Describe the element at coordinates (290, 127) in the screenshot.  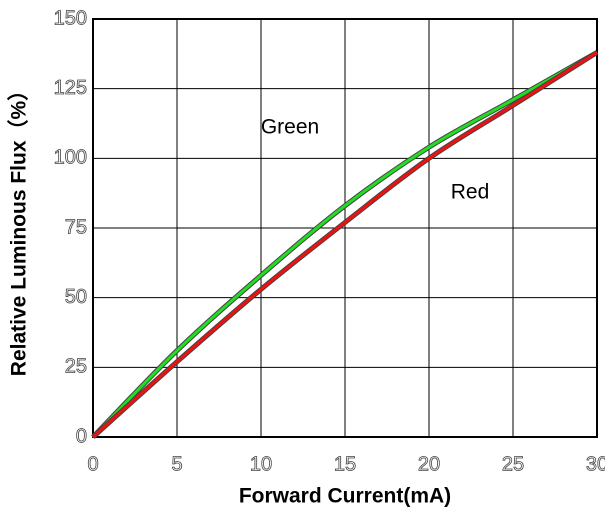
I see `series-label: Green` at that location.